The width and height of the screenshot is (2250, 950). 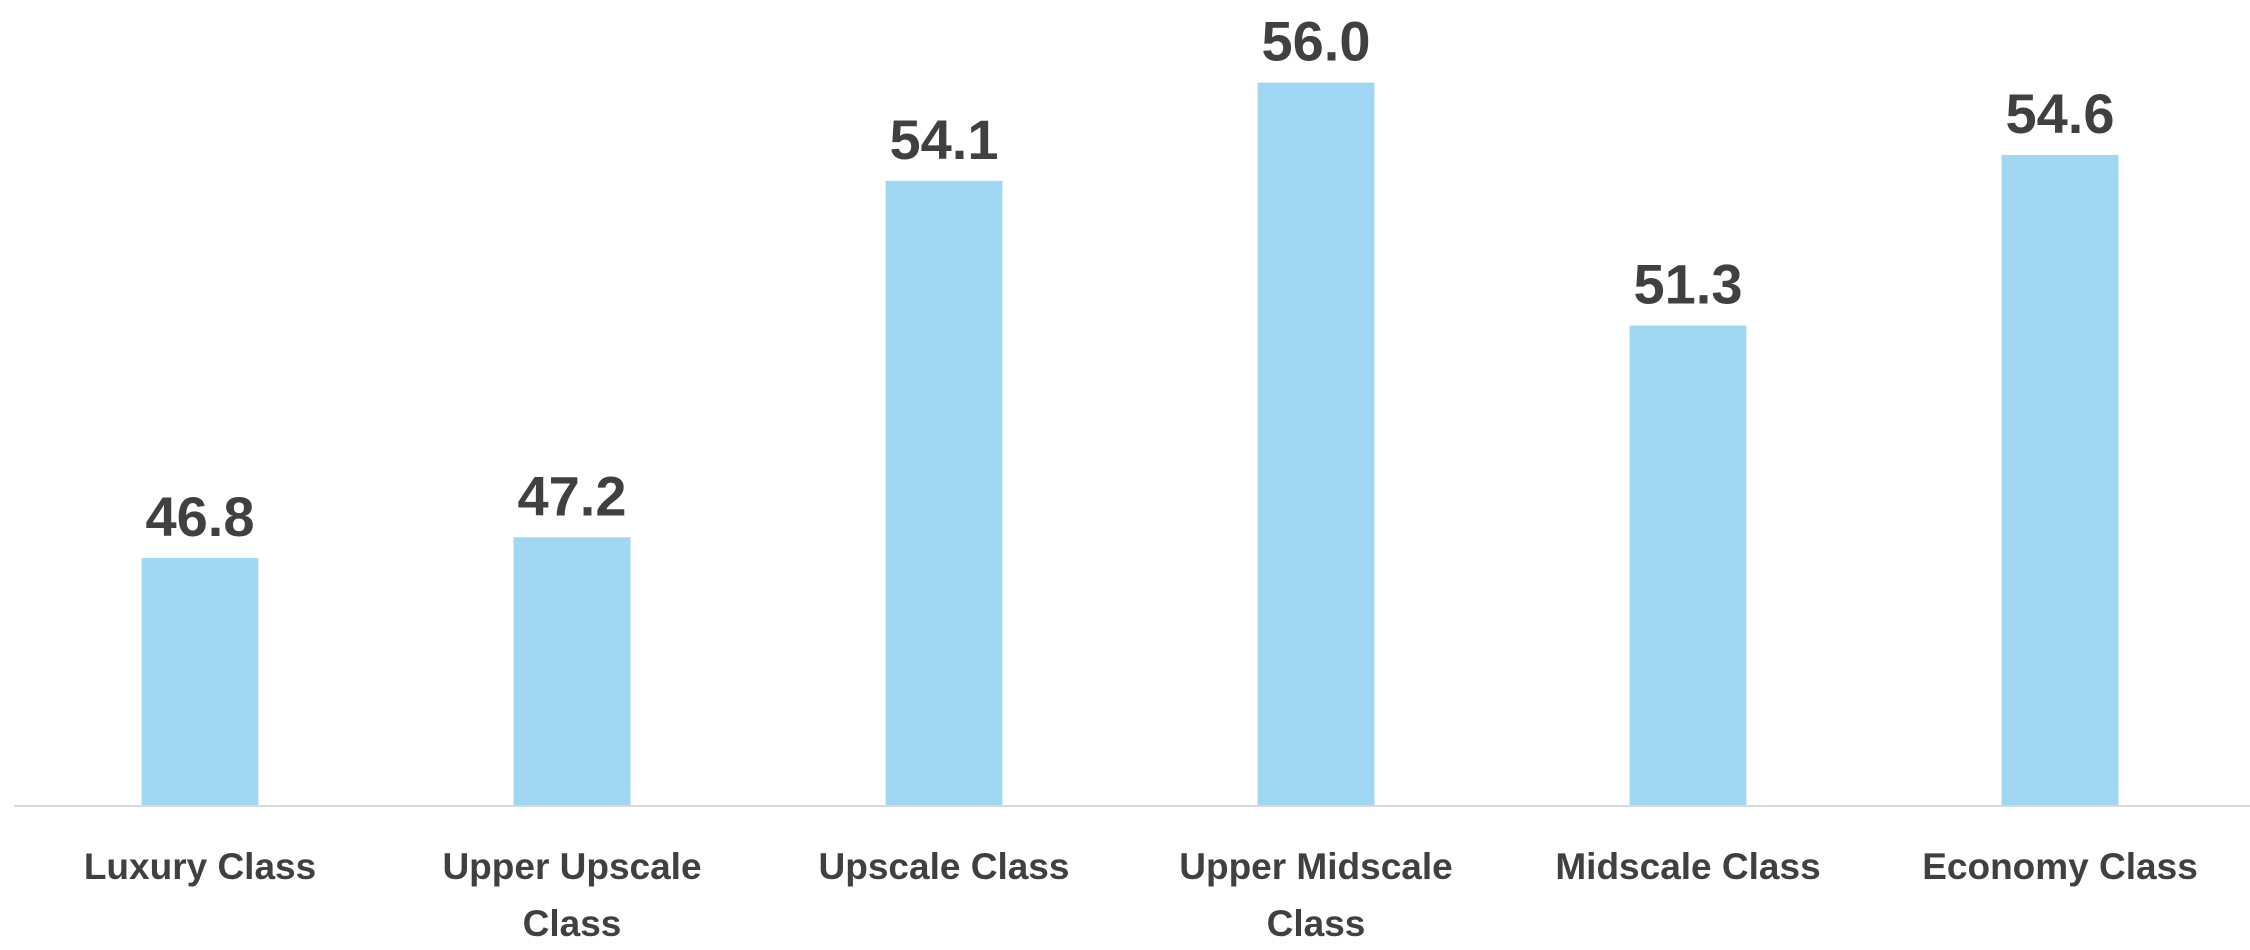 What do you see at coordinates (1688, 284) in the screenshot?
I see `value-label: 51.3` at bounding box center [1688, 284].